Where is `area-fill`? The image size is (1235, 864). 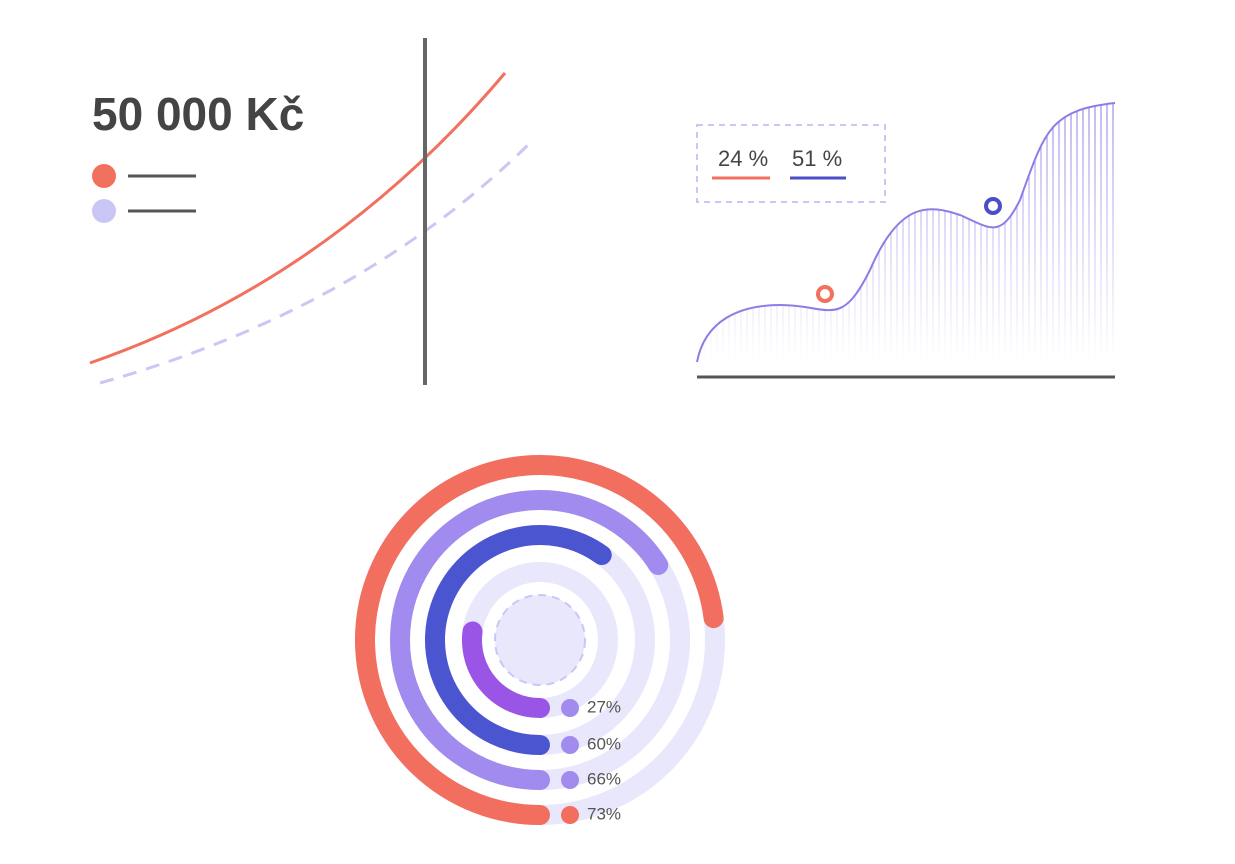 area-fill is located at coordinates (906, 240).